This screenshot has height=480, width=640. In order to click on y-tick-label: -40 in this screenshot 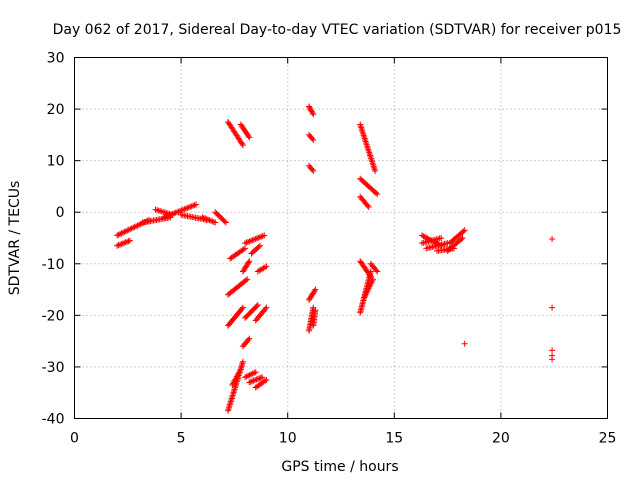, I will do `click(53, 420)`.